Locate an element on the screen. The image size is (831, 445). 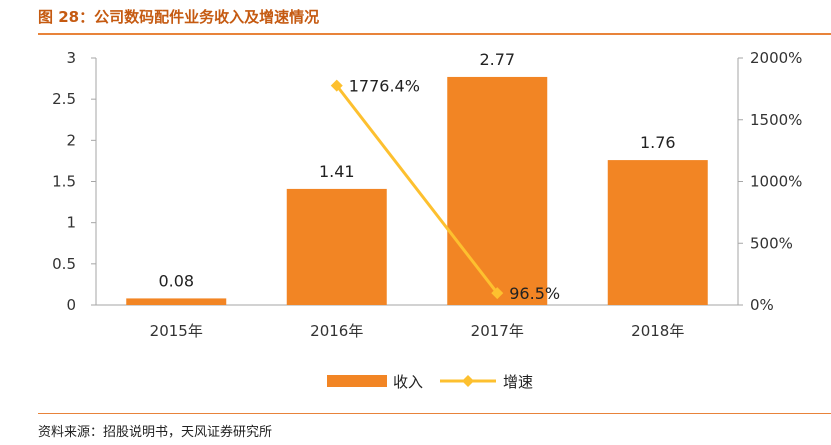
x-tick-label: 2015年 is located at coordinates (176, 331).